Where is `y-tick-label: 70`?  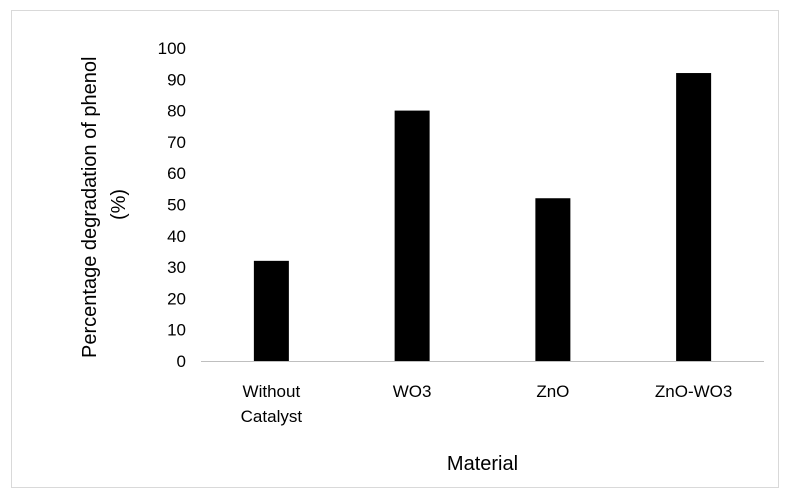 y-tick-label: 70 is located at coordinates (176, 142).